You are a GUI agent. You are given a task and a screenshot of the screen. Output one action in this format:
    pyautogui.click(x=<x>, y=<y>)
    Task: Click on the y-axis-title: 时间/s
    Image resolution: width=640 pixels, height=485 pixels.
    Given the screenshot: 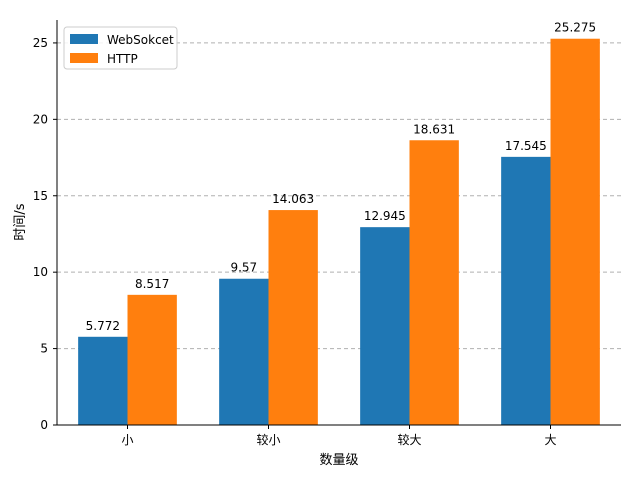 What is the action you would take?
    pyautogui.click(x=20, y=221)
    